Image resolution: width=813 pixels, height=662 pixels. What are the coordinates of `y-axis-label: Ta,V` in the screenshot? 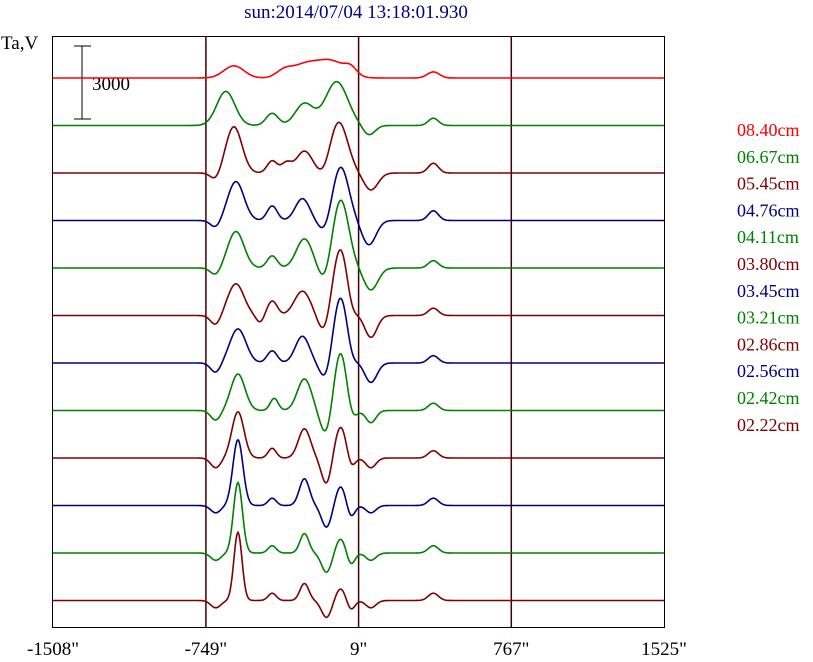 It's located at (19, 43).